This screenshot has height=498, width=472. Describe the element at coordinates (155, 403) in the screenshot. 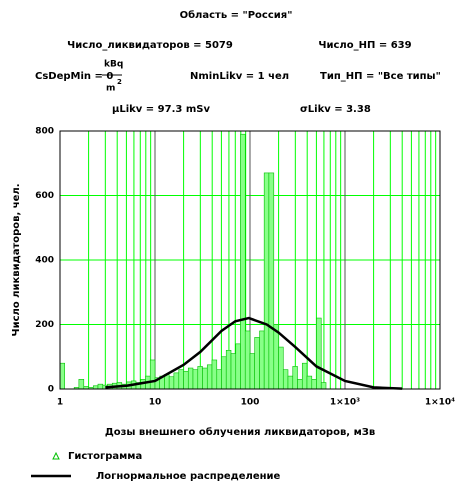

I see `x-tick-label: 10` at that location.